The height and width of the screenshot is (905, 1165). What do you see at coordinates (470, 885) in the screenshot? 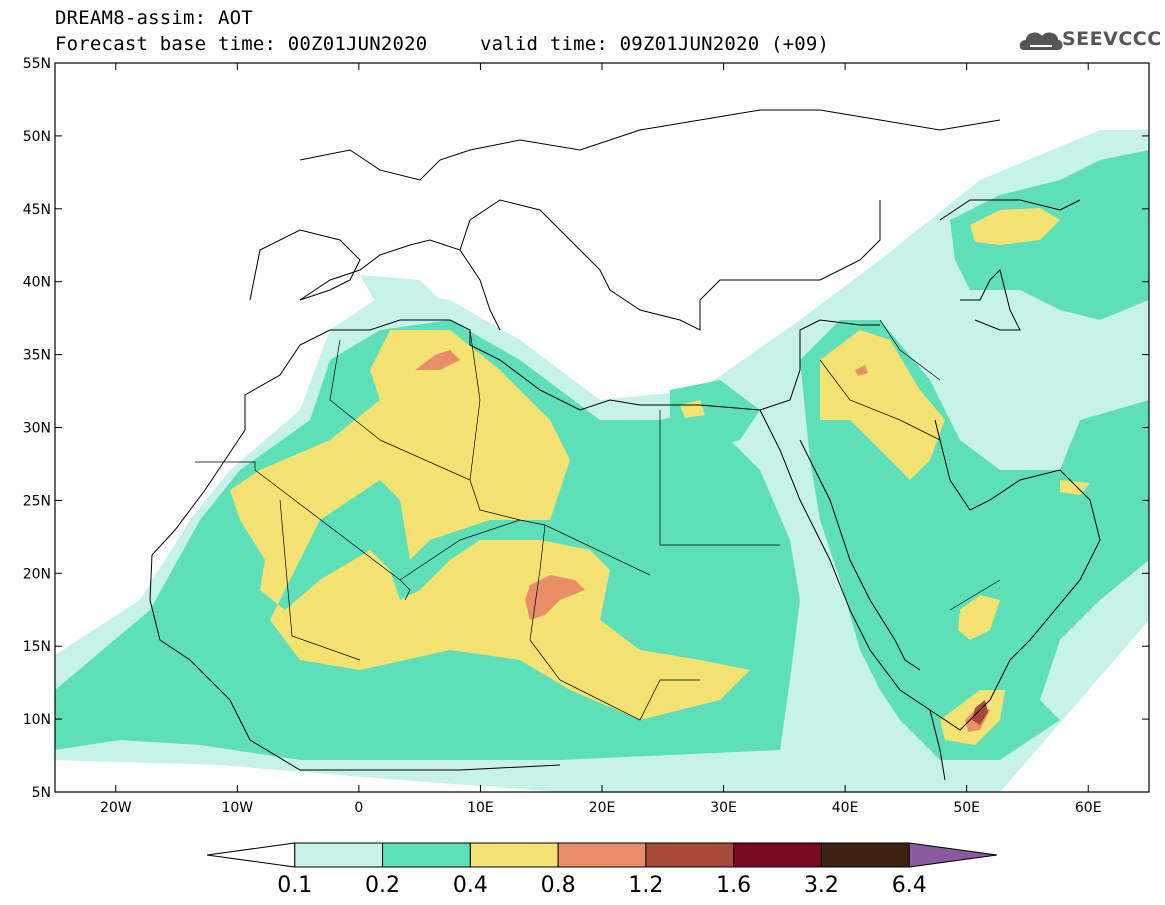
I see `colorbar-label: 0.4` at bounding box center [470, 885].